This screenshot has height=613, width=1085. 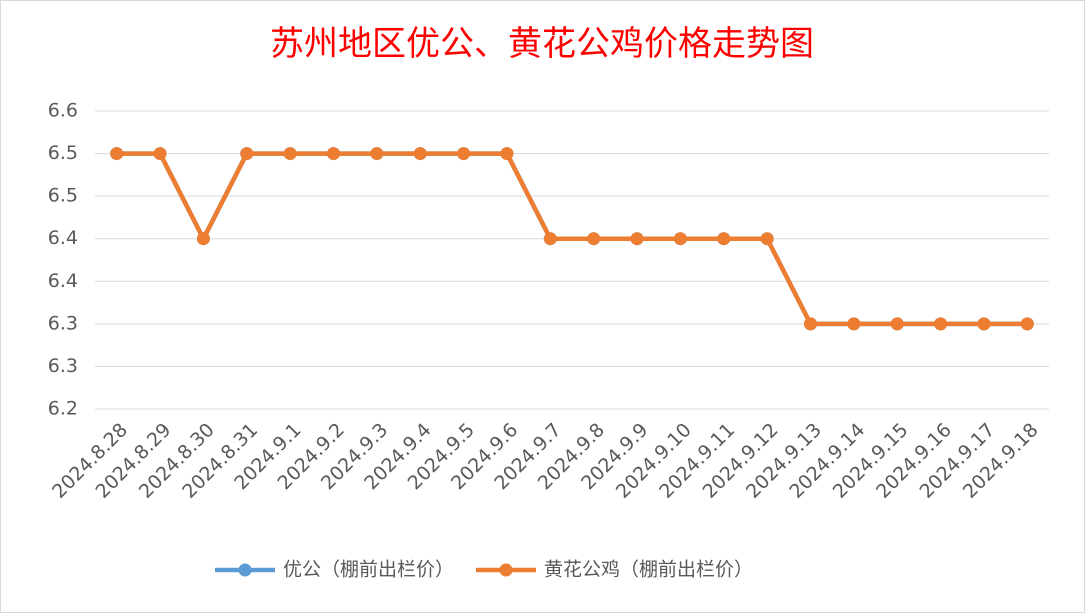 I want to click on chart-title: 苏州地区优公、黄花公鸡价格走势图, so click(x=542, y=44).